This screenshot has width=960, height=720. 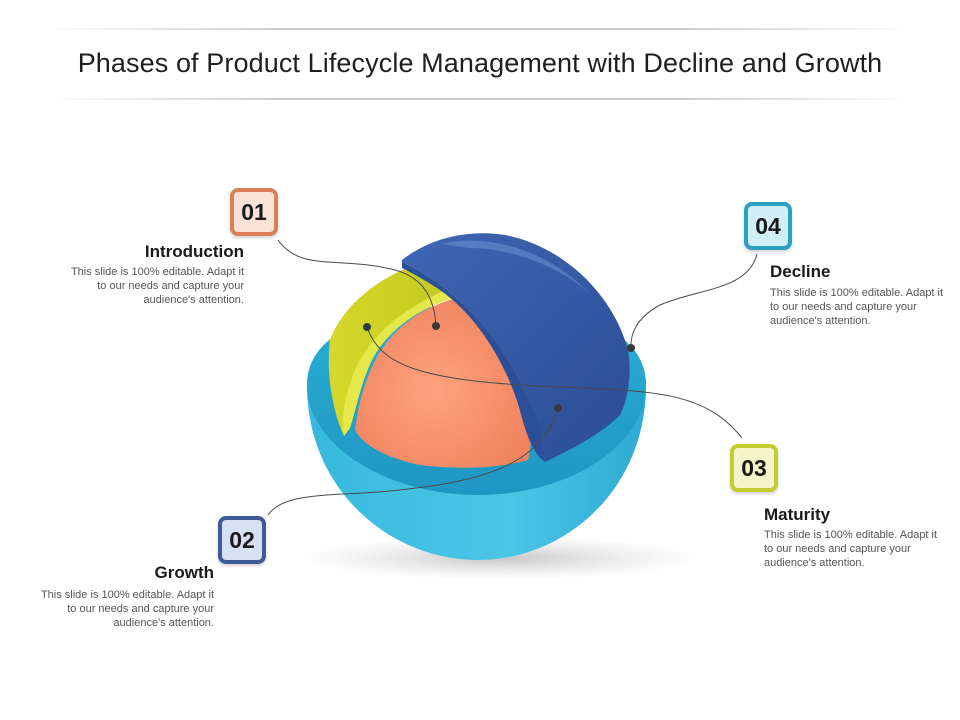 What do you see at coordinates (517, 270) in the screenshot?
I see `blue-shell-highlight` at bounding box center [517, 270].